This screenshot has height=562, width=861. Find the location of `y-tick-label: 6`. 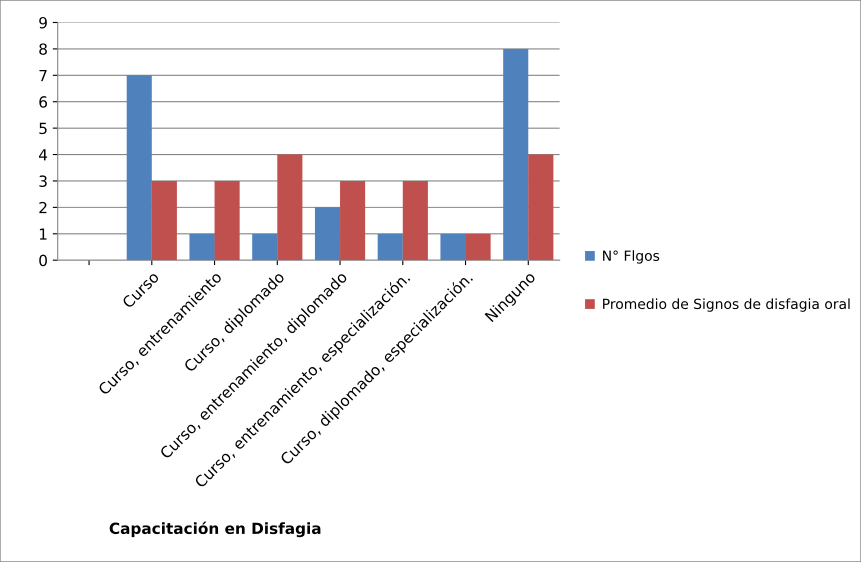

y-tick-label: 6 is located at coordinates (43, 102).